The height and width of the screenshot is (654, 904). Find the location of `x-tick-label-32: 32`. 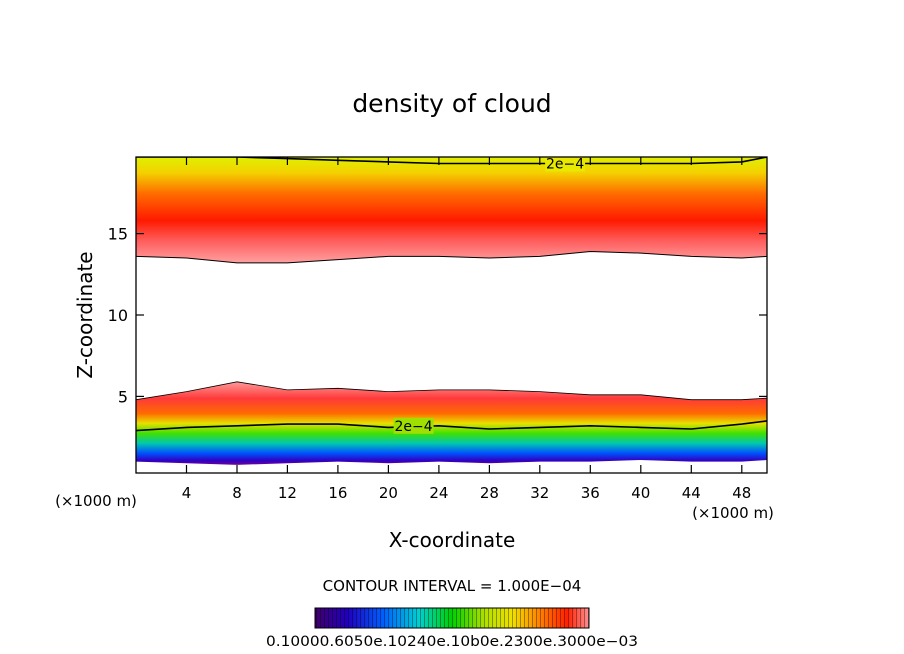

x-tick-label-32: 32 is located at coordinates (539, 493).